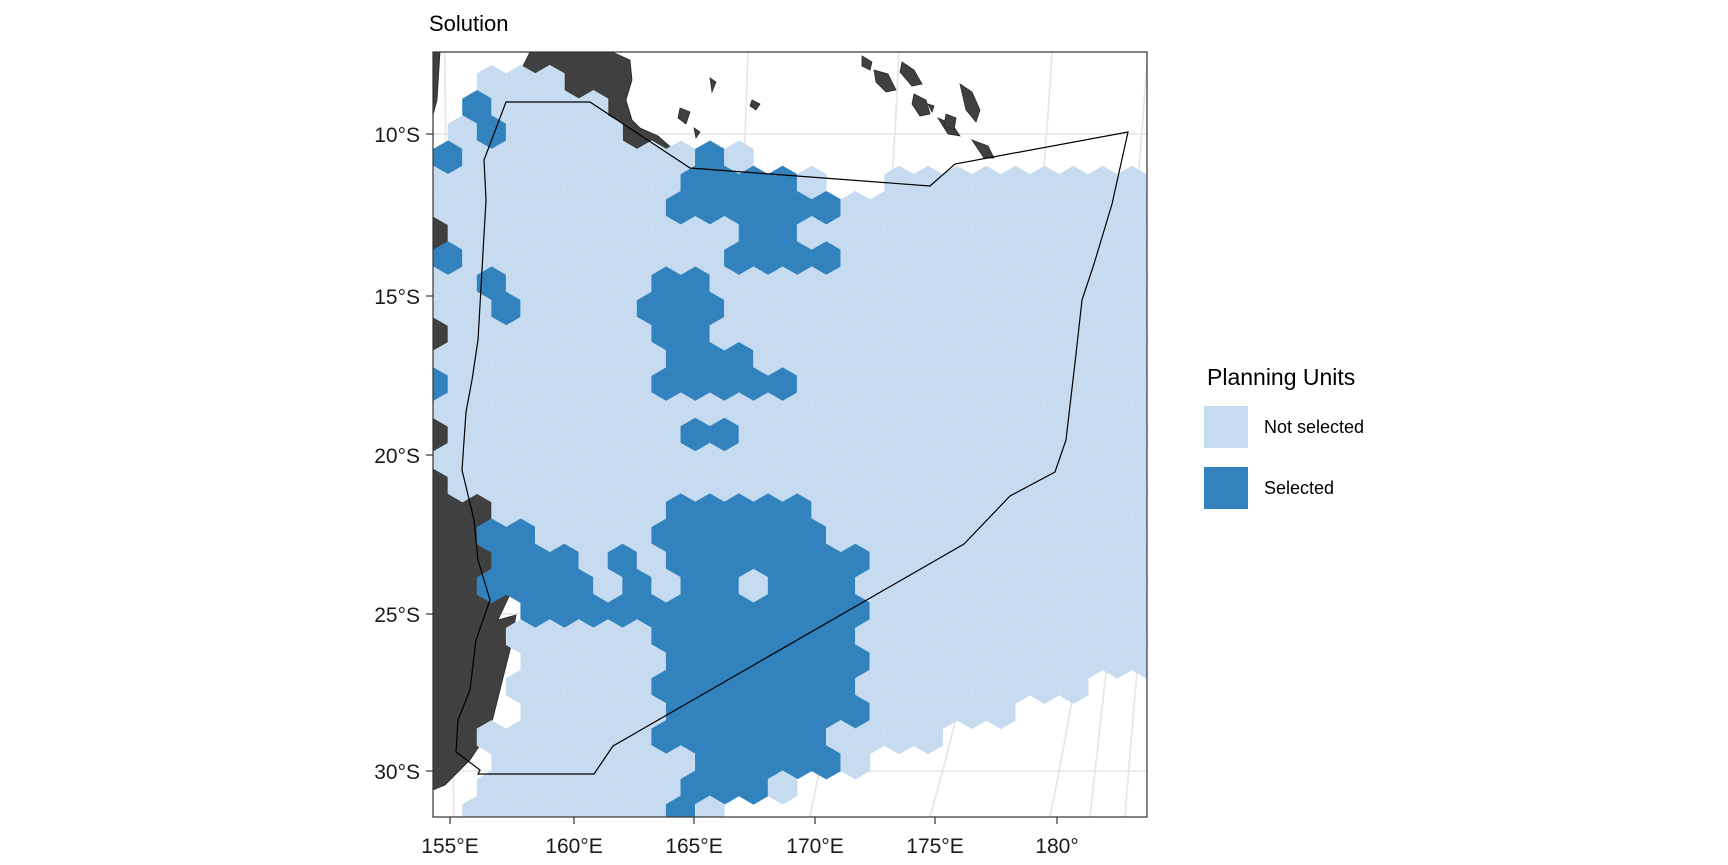 This screenshot has height=865, width=1728. What do you see at coordinates (437, 84) in the screenshot?
I see `australia-landmass` at bounding box center [437, 84].